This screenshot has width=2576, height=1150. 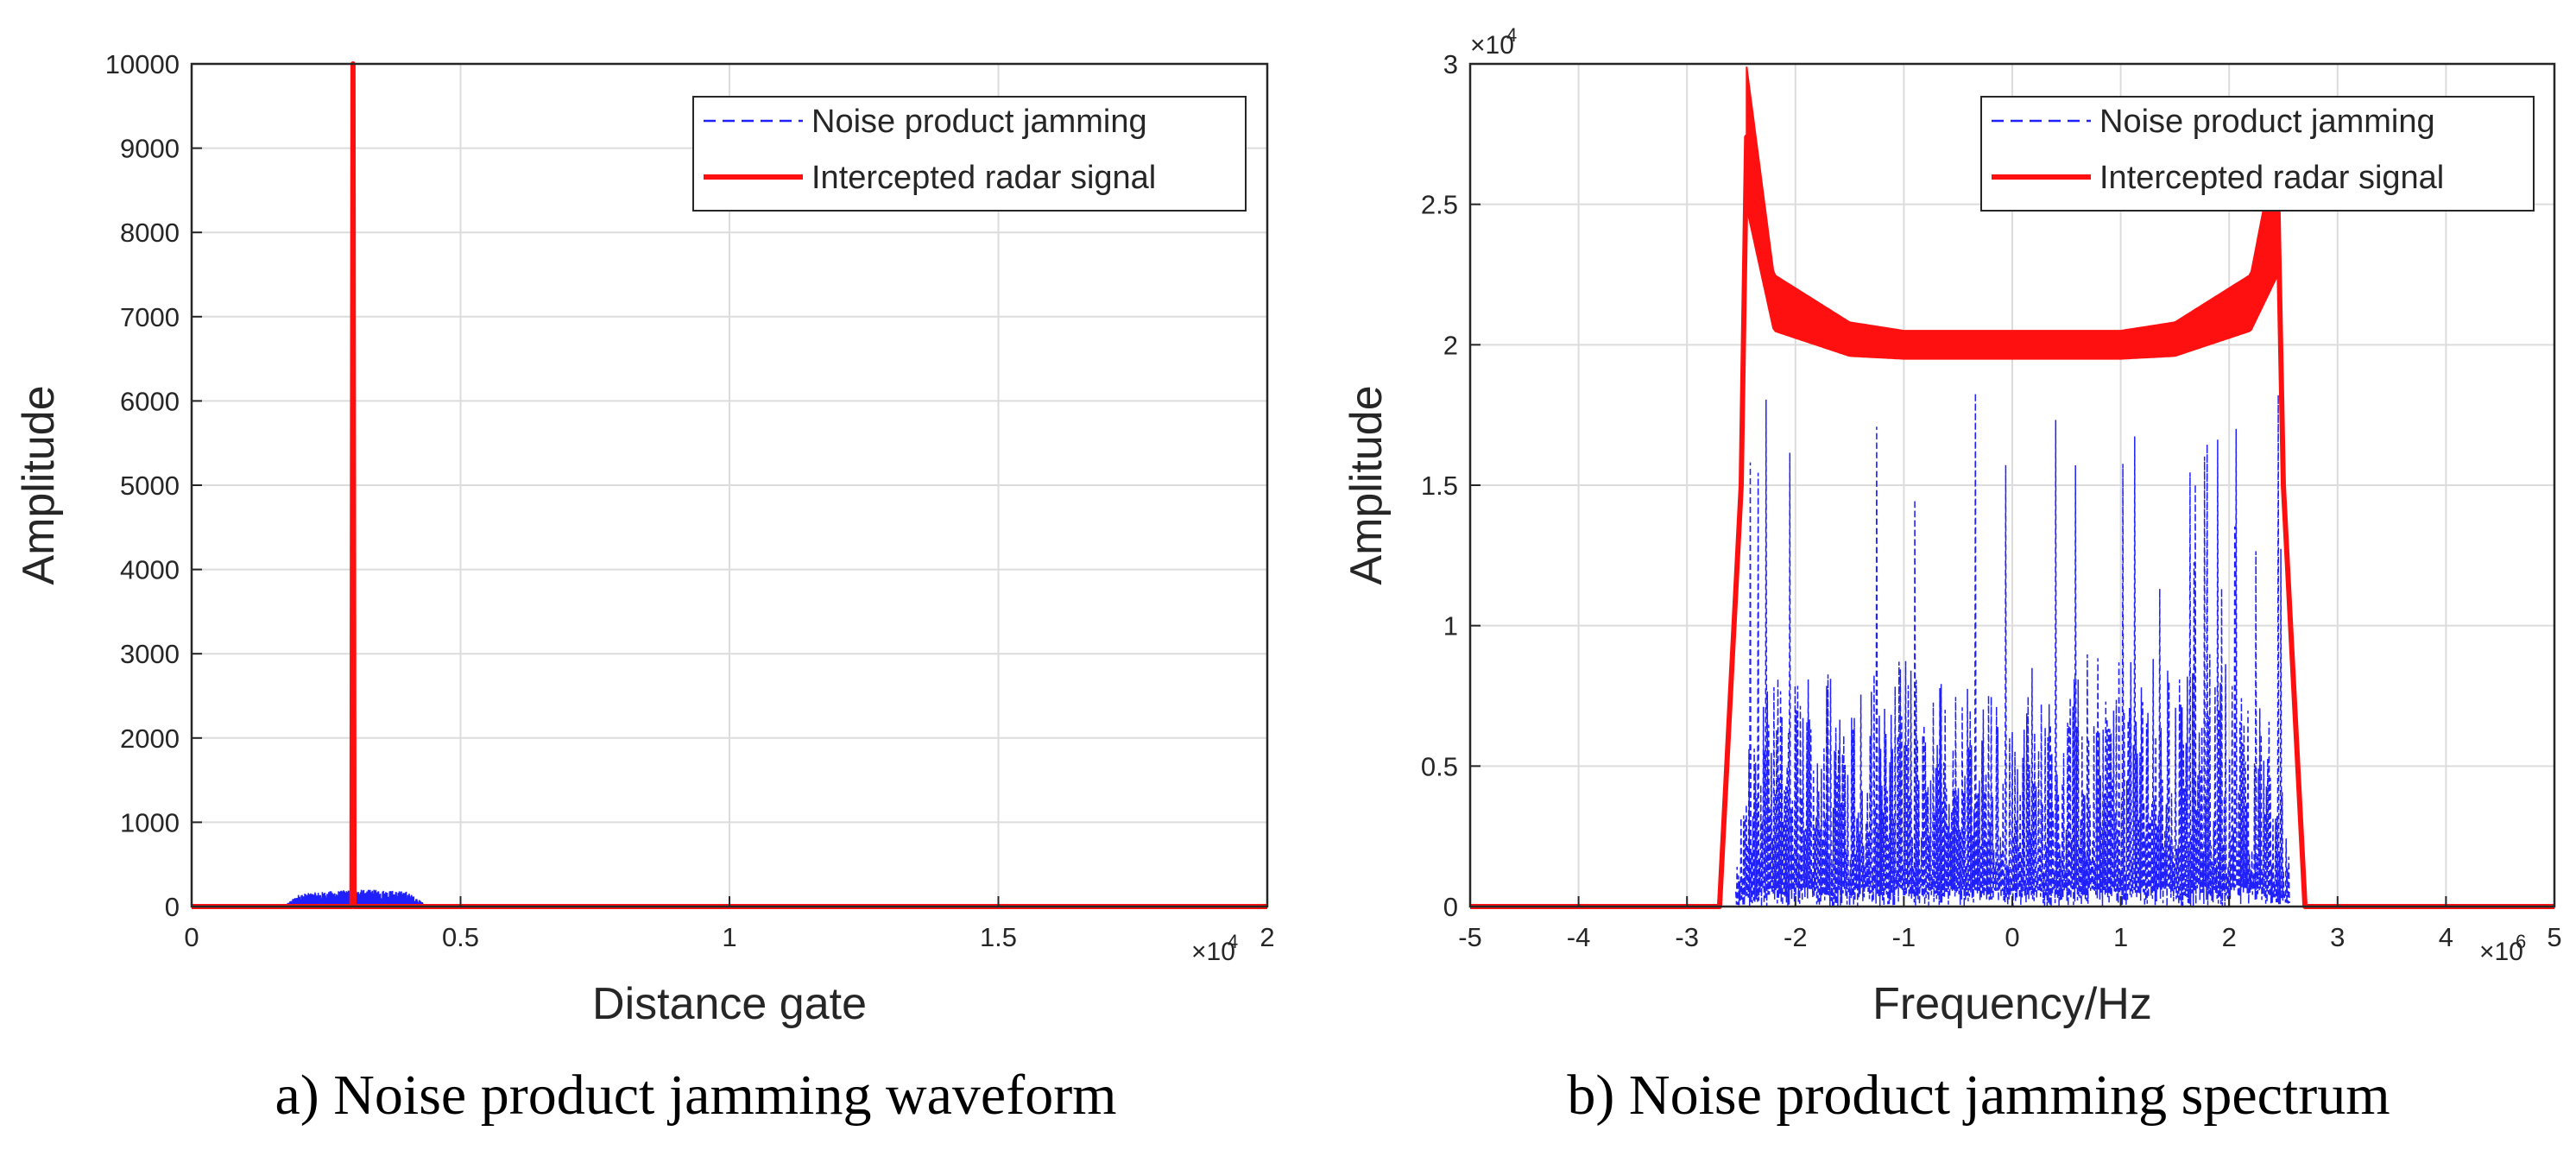 I want to click on y-tick-label: 1000, so click(x=150, y=822).